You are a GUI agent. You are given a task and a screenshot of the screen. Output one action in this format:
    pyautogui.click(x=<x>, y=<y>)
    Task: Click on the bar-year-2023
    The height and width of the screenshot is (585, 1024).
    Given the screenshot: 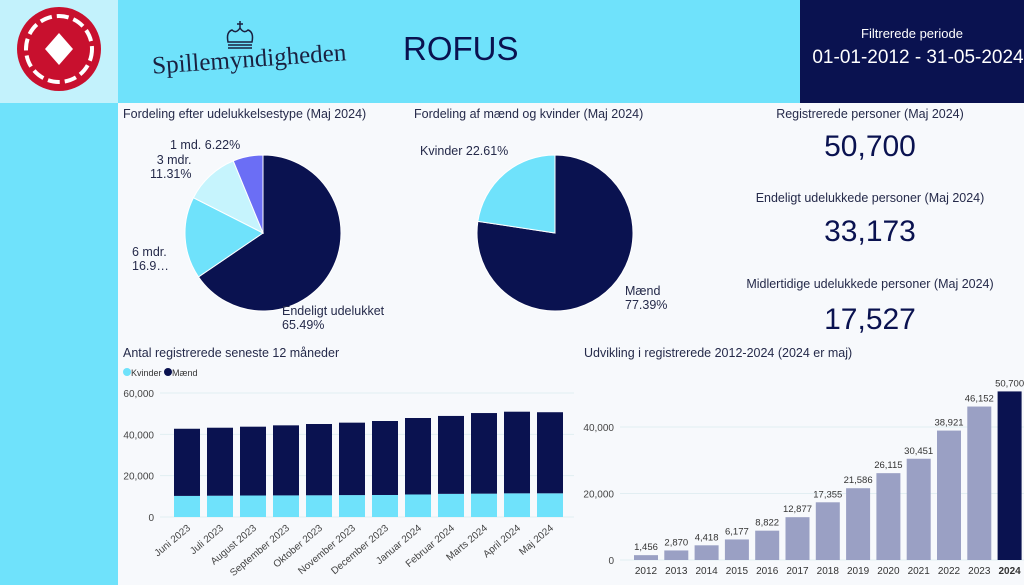 What is the action you would take?
    pyautogui.click(x=979, y=483)
    